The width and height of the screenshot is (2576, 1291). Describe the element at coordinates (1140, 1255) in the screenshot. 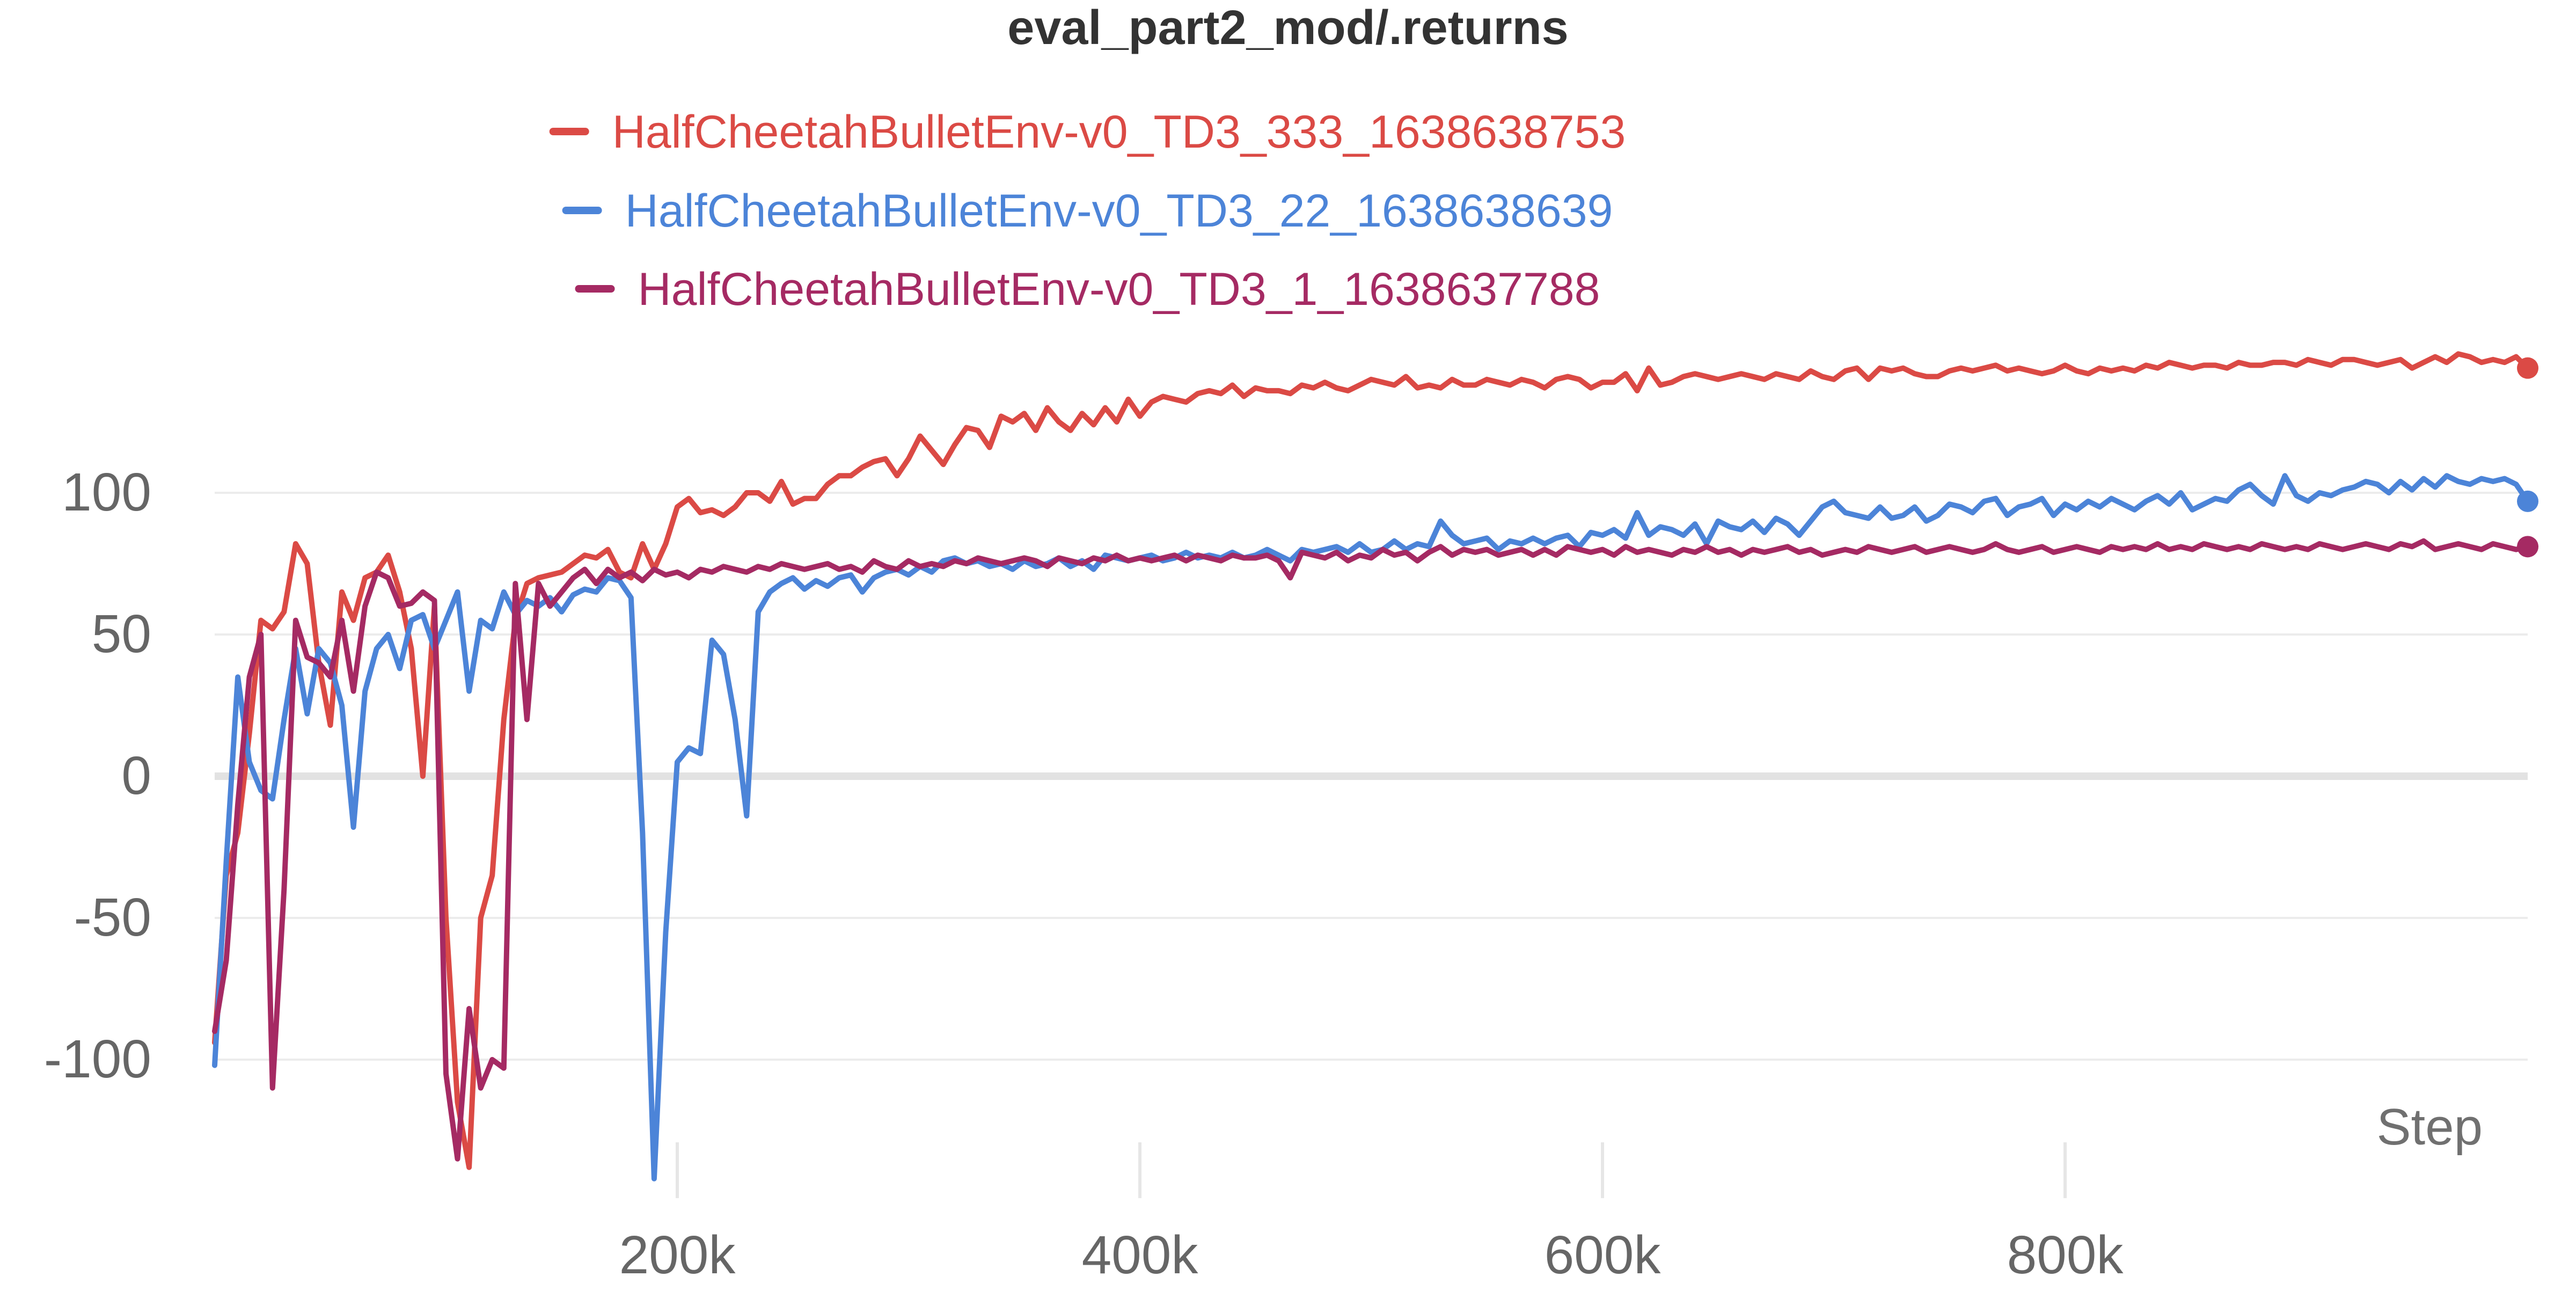

I see `x-tick-label: 400k` at that location.